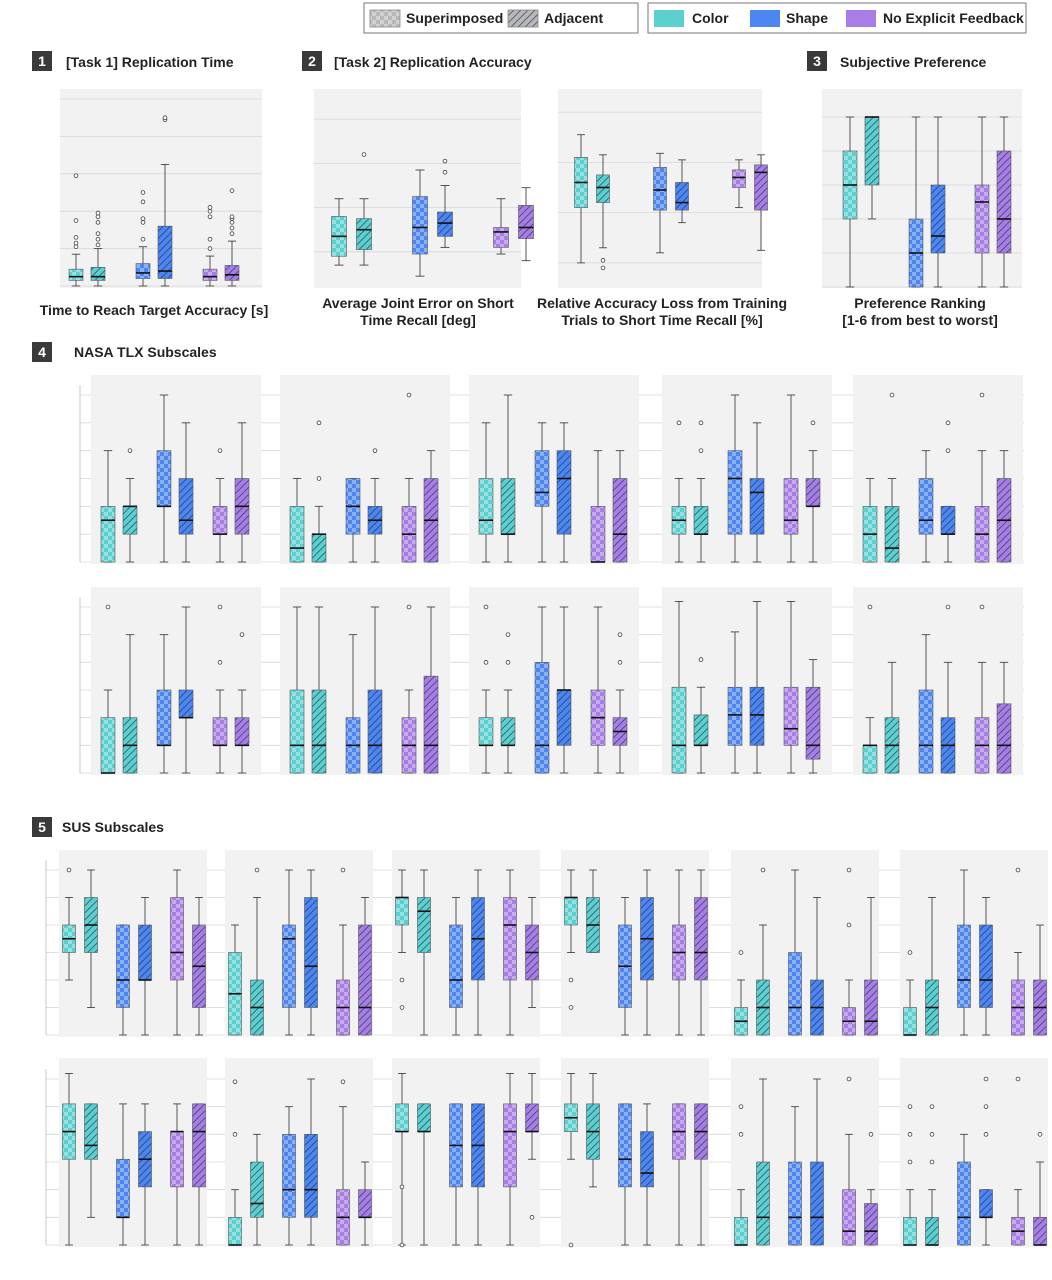  Describe the element at coordinates (98, 827) in the screenshot. I see `section-heading-5: 5 SUS Subscales` at that location.